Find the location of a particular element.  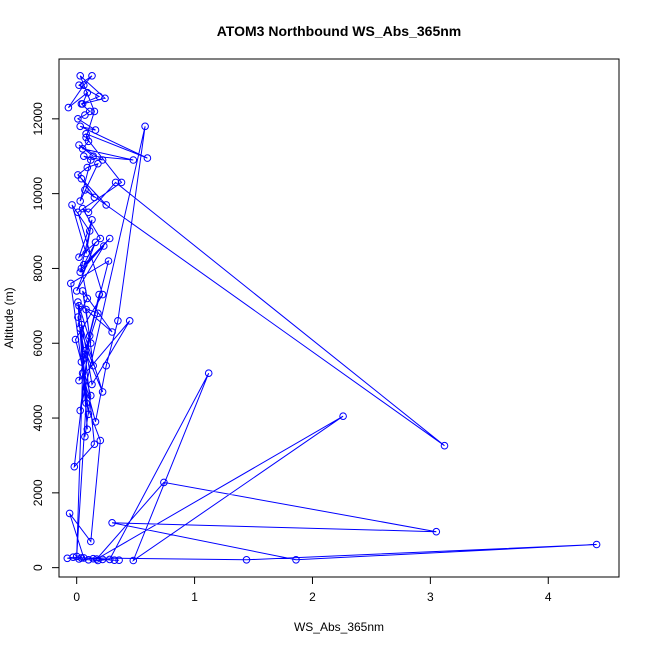

x-tick-label: 0 is located at coordinates (76, 597).